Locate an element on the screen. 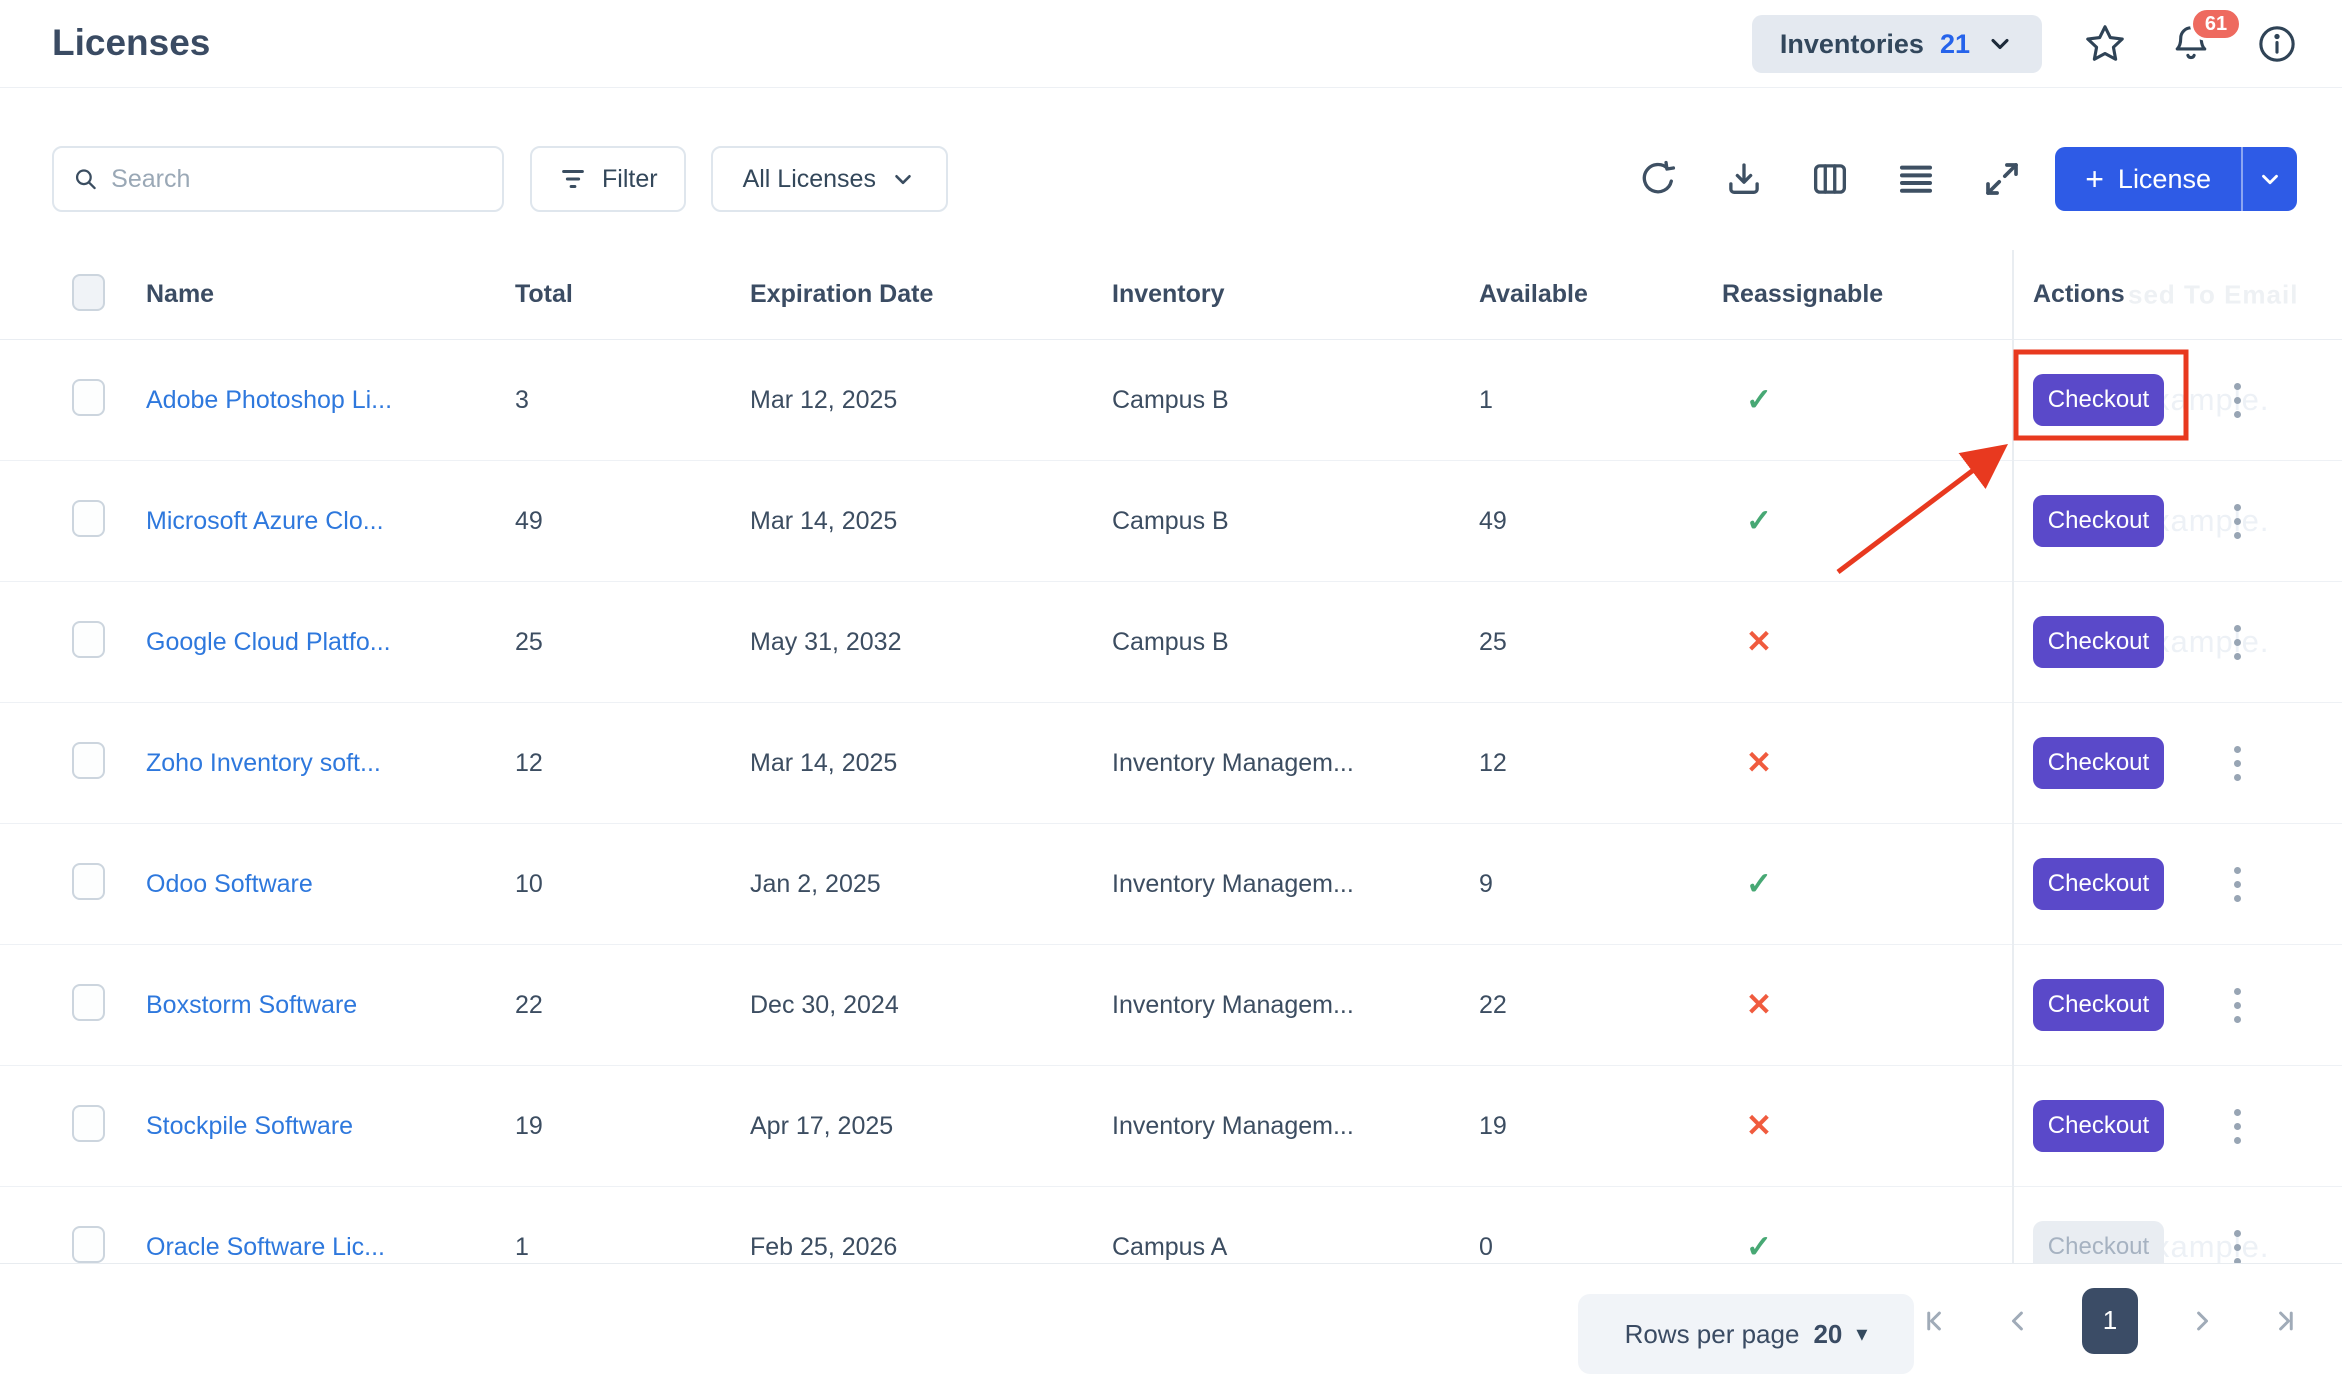 The image size is (2342, 1376). pagination: 1 is located at coordinates (2110, 1320).